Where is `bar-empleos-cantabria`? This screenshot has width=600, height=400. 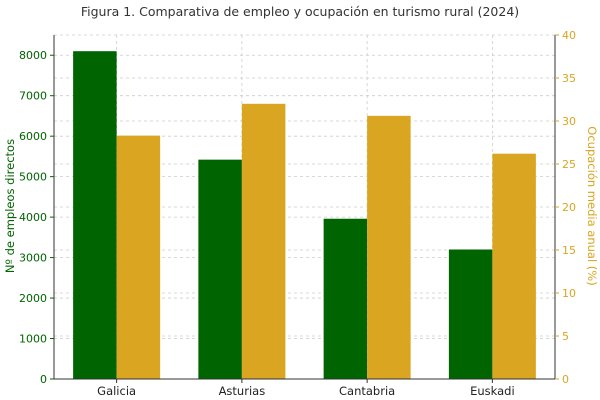 bar-empleos-cantabria is located at coordinates (345, 298).